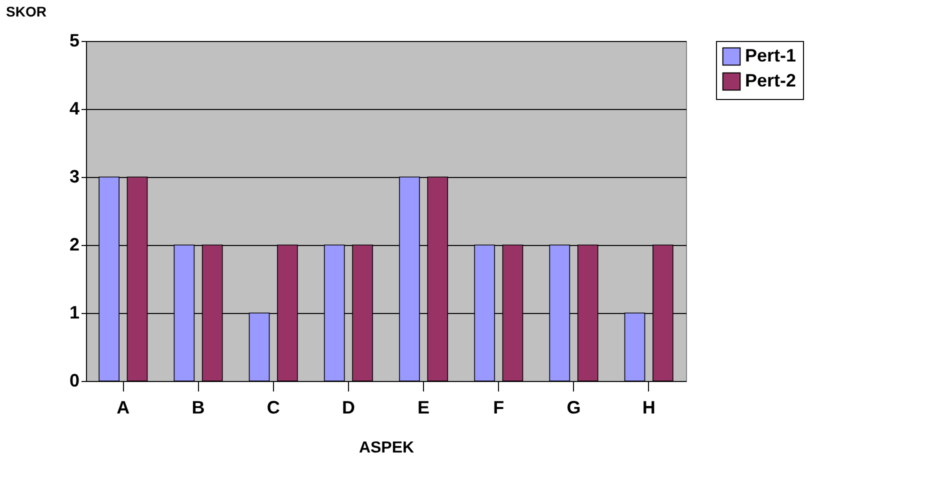 This screenshot has width=950, height=481. Describe the element at coordinates (770, 80) in the screenshot. I see `legend-label: Pert-2` at that location.